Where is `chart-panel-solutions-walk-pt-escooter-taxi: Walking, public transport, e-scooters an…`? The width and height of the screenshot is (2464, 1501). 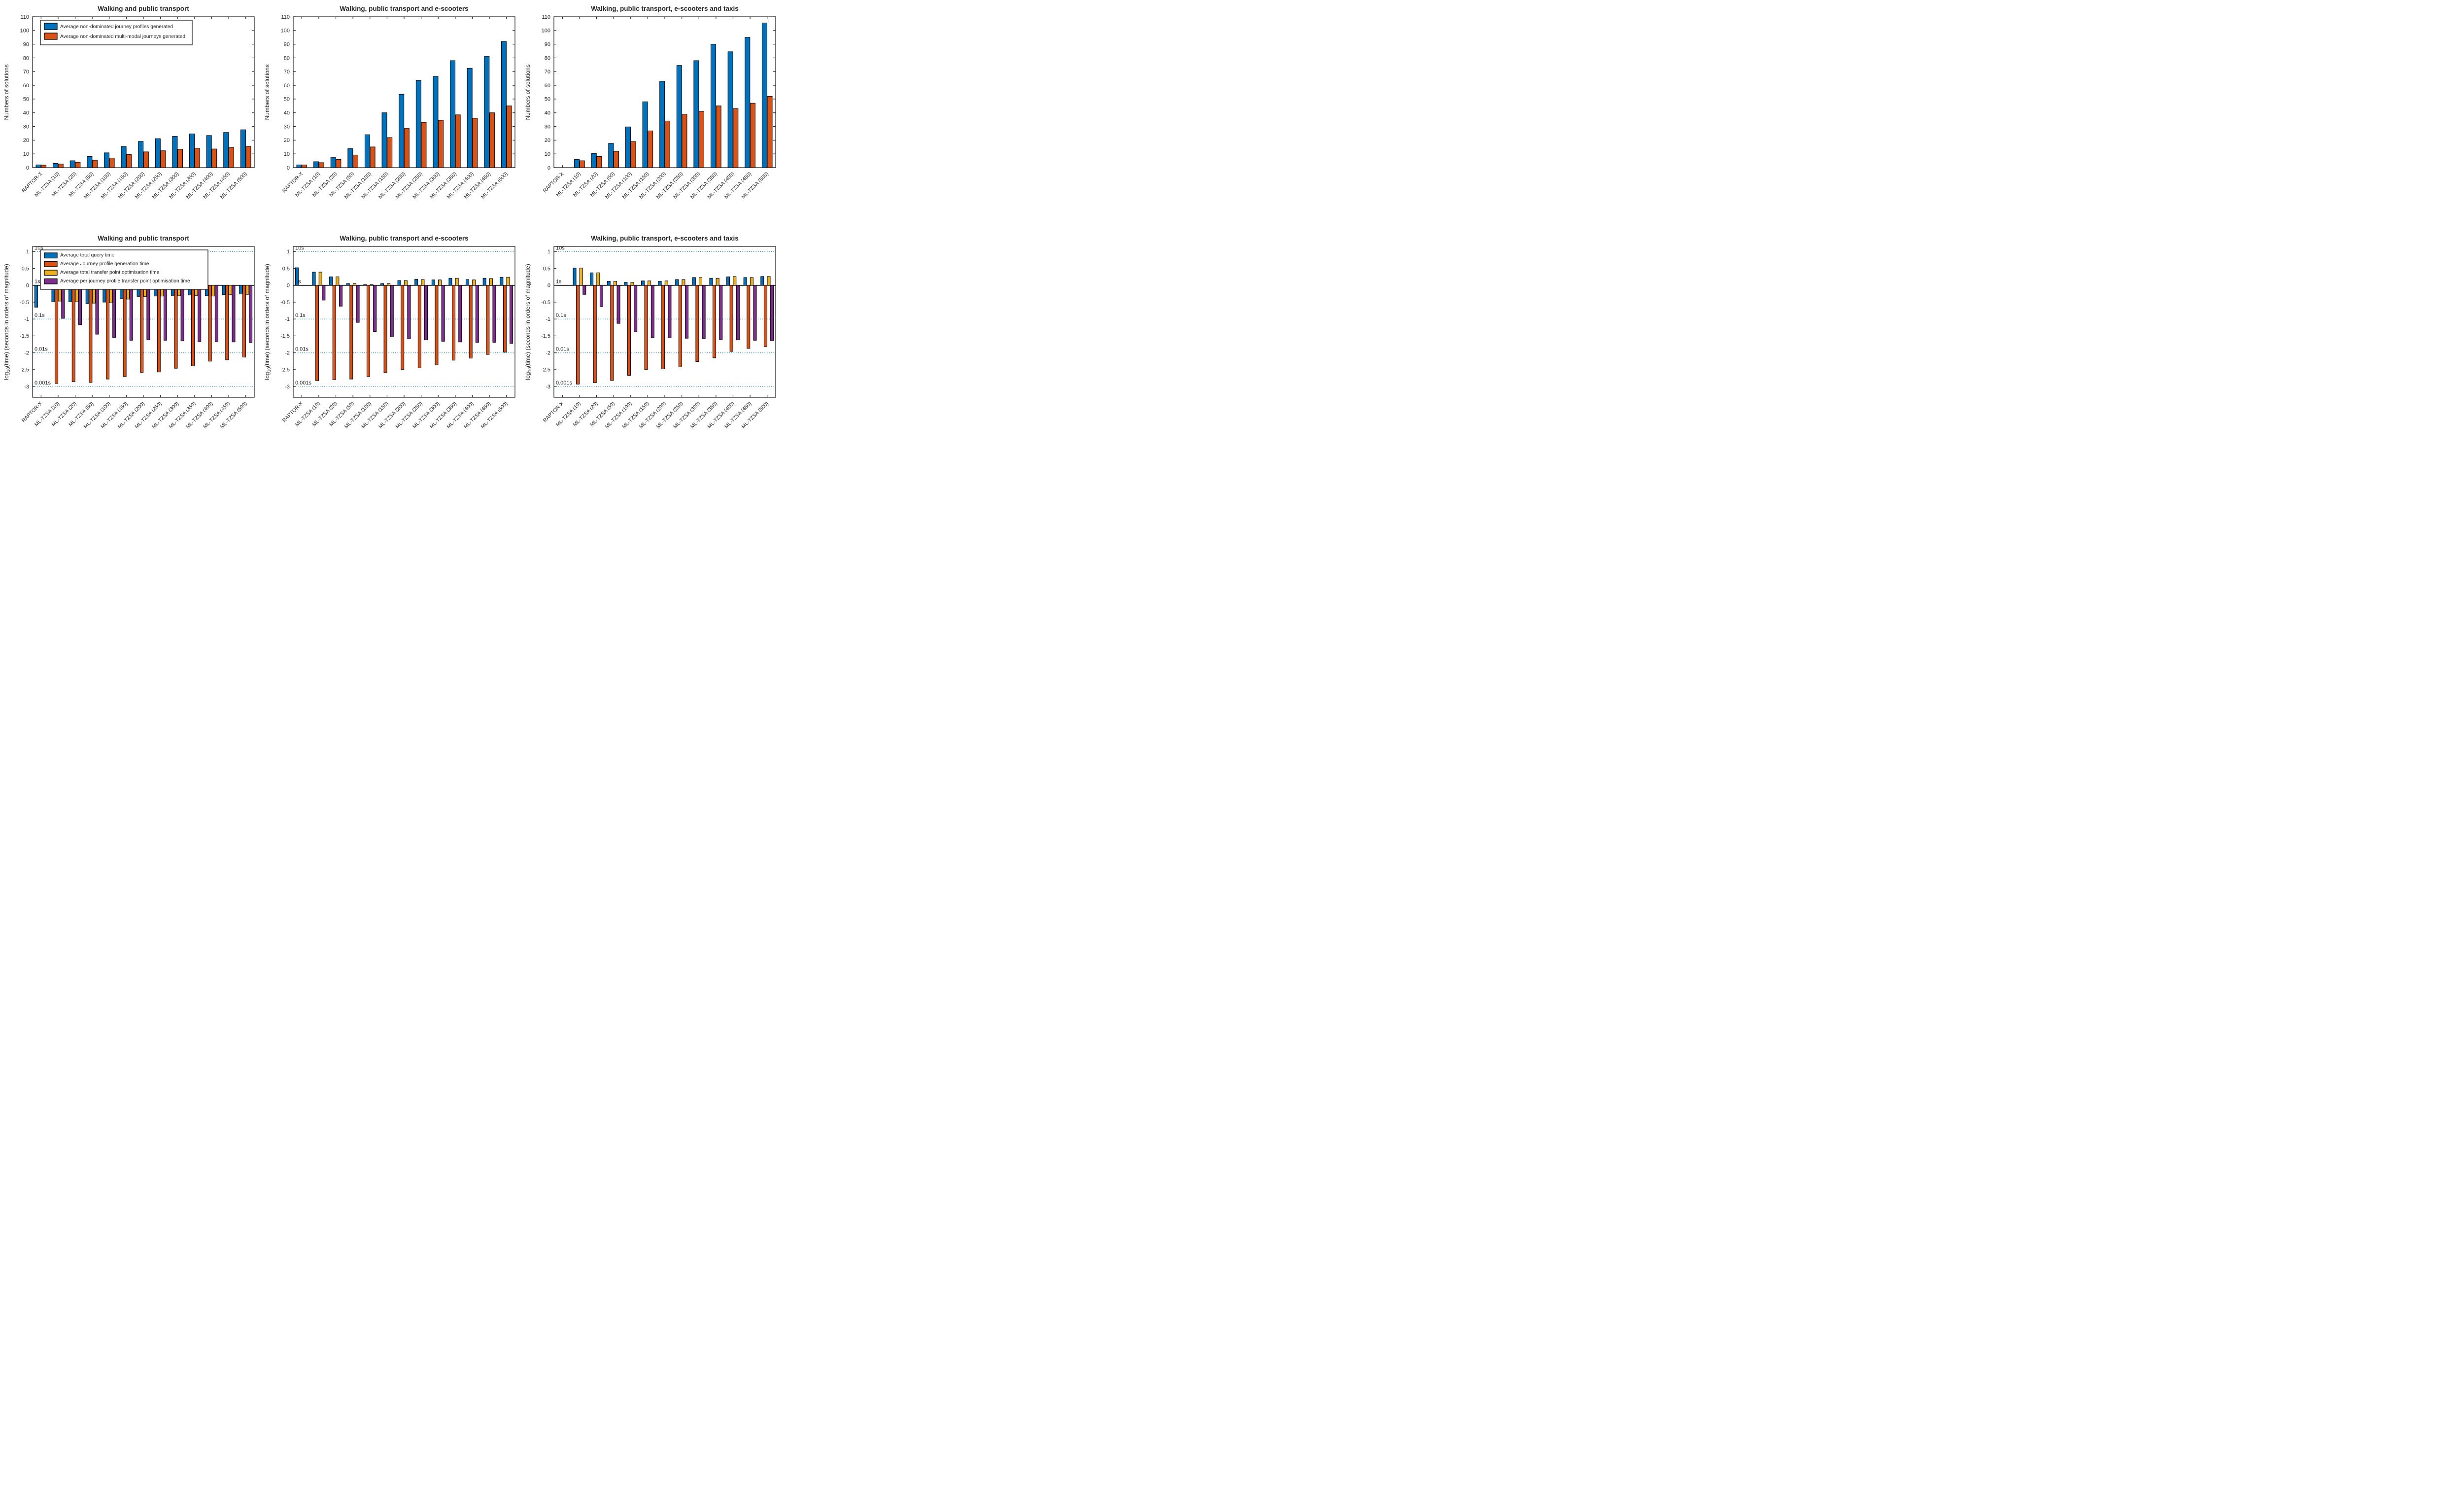
chart-panel-solutions-walk-pt-escooter-taxi: Walking, public transport, e-scooters an… is located at coordinates (653, 117).